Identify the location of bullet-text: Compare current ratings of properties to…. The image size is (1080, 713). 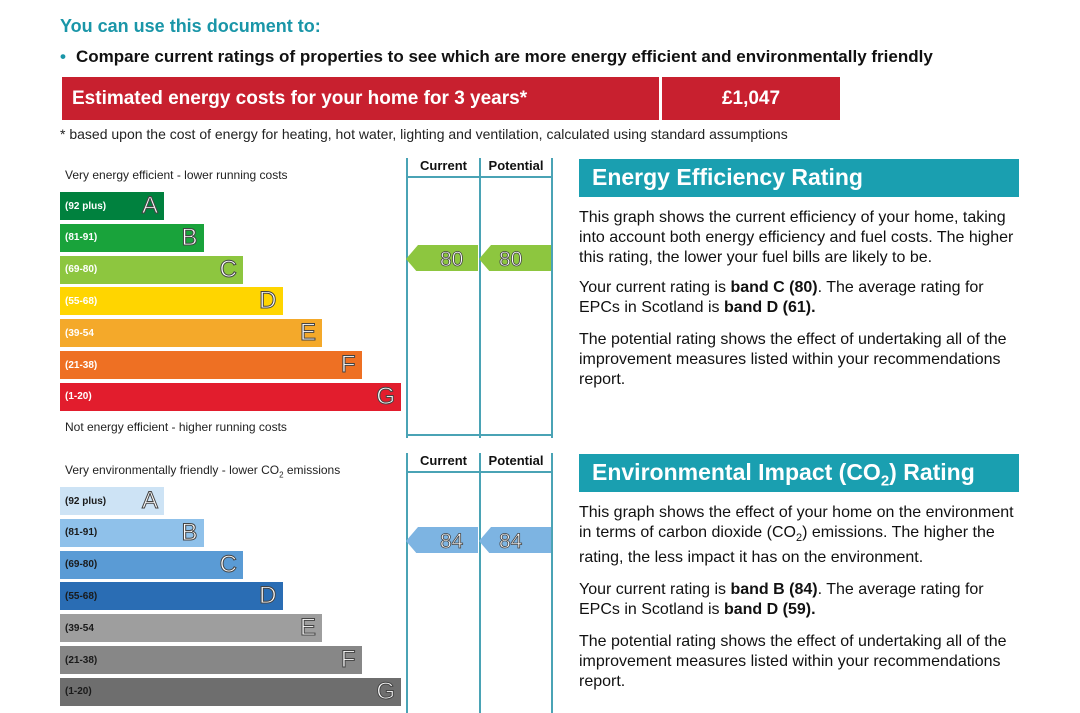
(504, 56).